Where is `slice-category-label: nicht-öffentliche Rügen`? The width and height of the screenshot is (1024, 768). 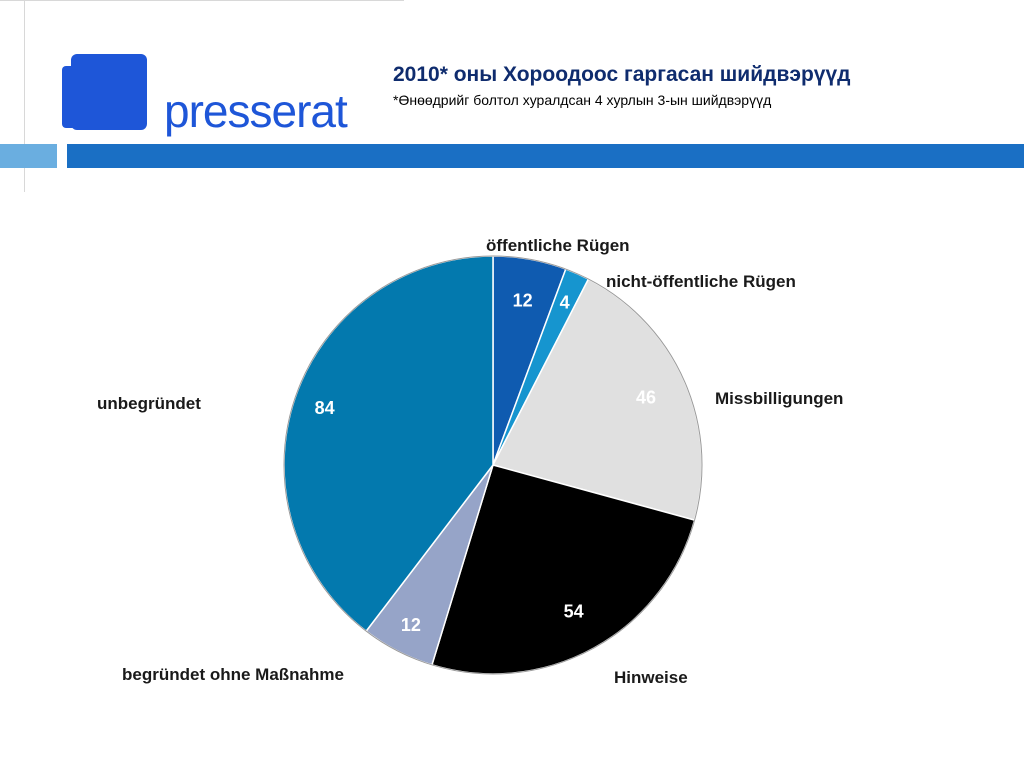
slice-category-label: nicht-öffentliche Rügen is located at coordinates (701, 281).